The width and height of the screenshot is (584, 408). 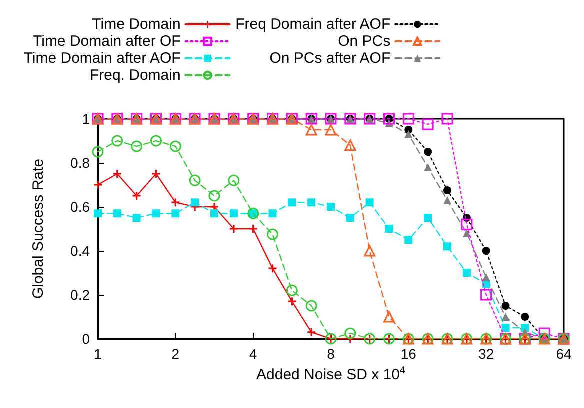 What do you see at coordinates (80, 207) in the screenshot?
I see `y-tick-label: 0.6` at bounding box center [80, 207].